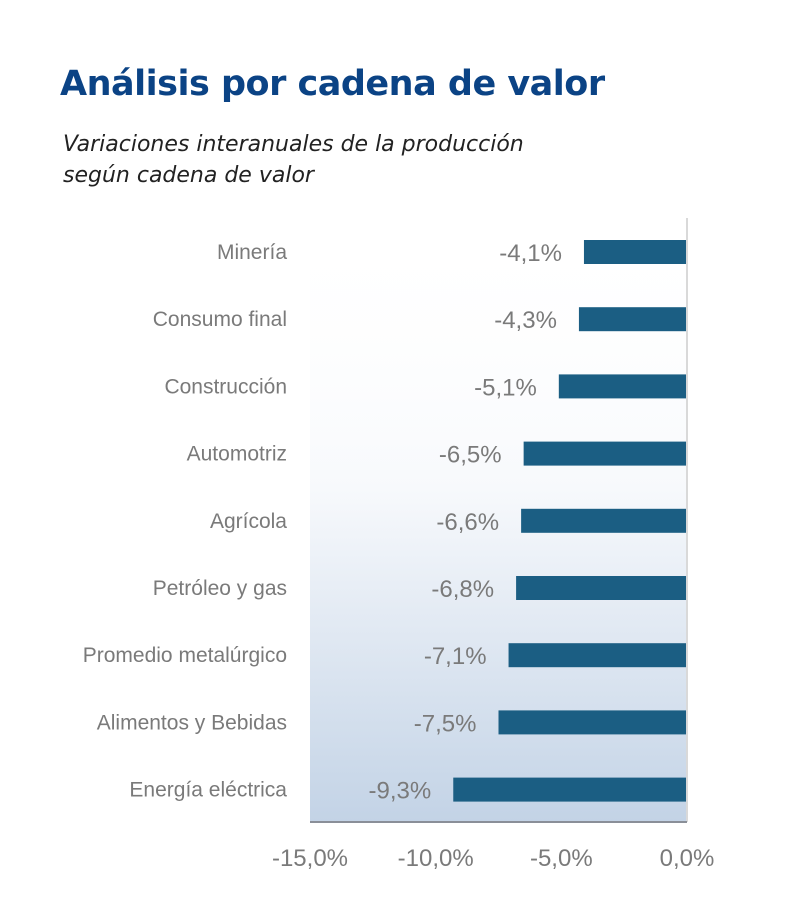  What do you see at coordinates (192, 722) in the screenshot?
I see `category-label: Alimentos y Bebidas` at bounding box center [192, 722].